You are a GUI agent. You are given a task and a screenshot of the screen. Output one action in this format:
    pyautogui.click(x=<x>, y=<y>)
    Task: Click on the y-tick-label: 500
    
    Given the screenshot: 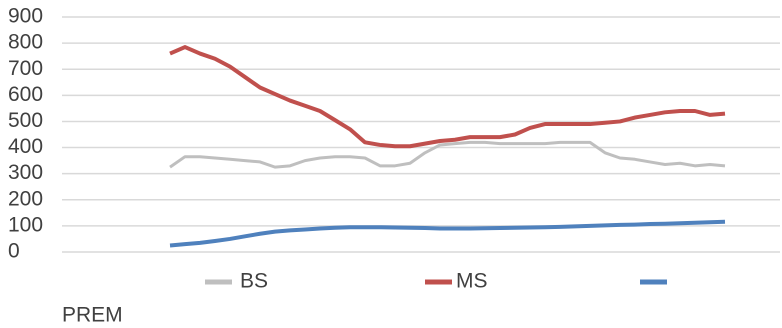 What is the action you would take?
    pyautogui.click(x=25, y=120)
    